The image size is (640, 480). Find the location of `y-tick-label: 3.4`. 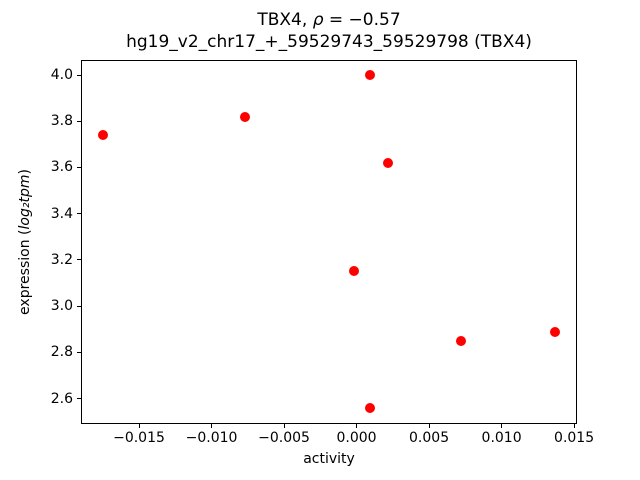

y-tick-label: 3.4 is located at coordinates (61, 213).